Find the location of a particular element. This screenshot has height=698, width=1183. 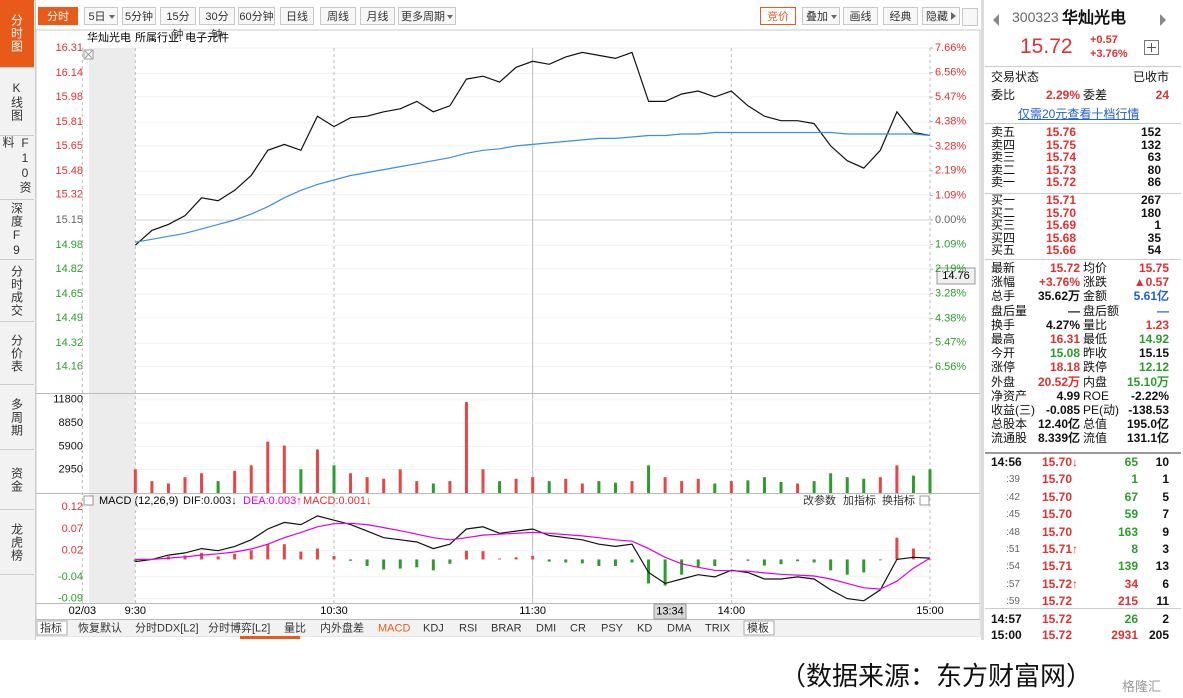

book-volume: 180 is located at coordinates (1150, 212).